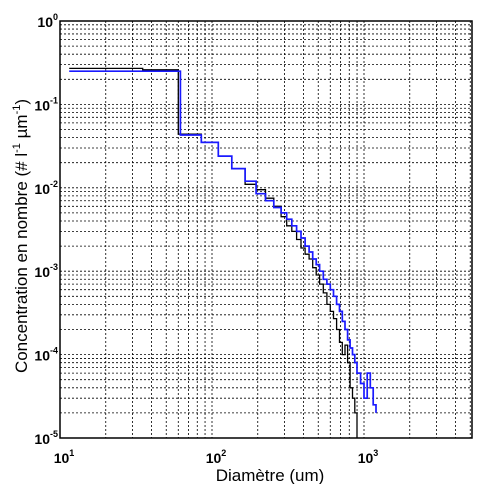  Describe the element at coordinates (17, 110) in the screenshot. I see `y-axis-label-sup2: -1` at that location.